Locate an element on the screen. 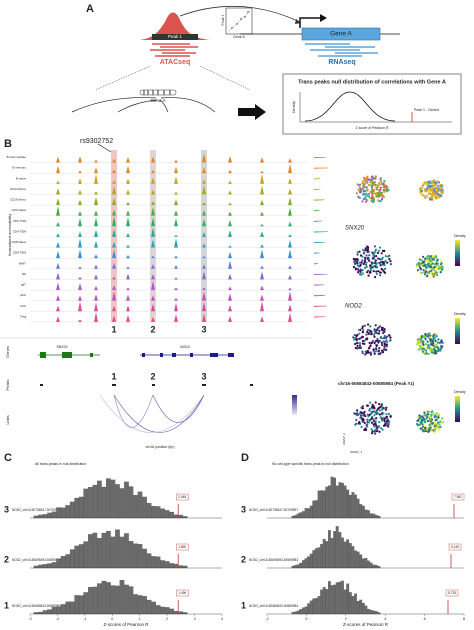 The width and height of the screenshot is (474, 630). gene-box is located at coordinates (341, 34).